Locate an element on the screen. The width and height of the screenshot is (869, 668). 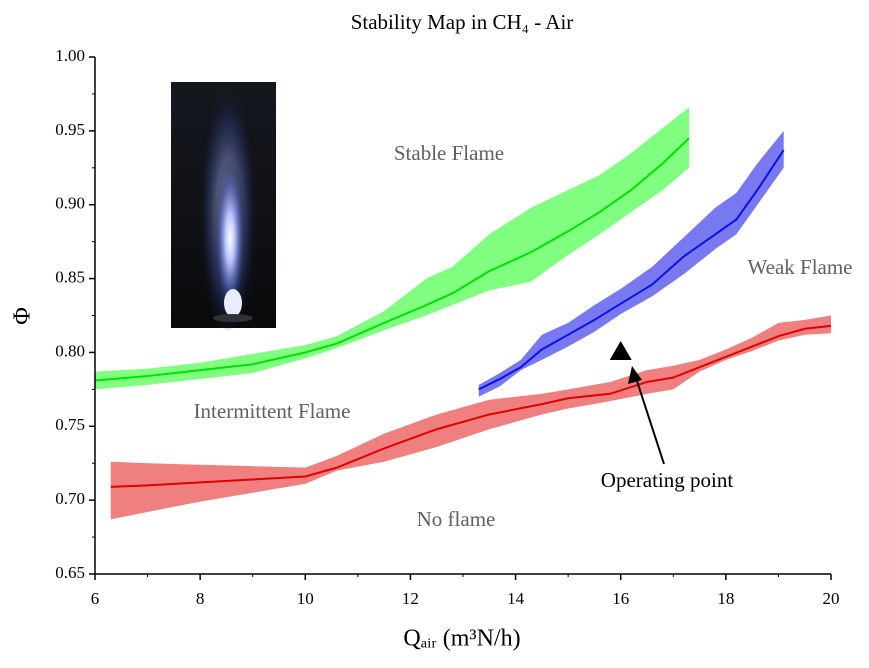
x-tick-label: 18 is located at coordinates (725, 598).